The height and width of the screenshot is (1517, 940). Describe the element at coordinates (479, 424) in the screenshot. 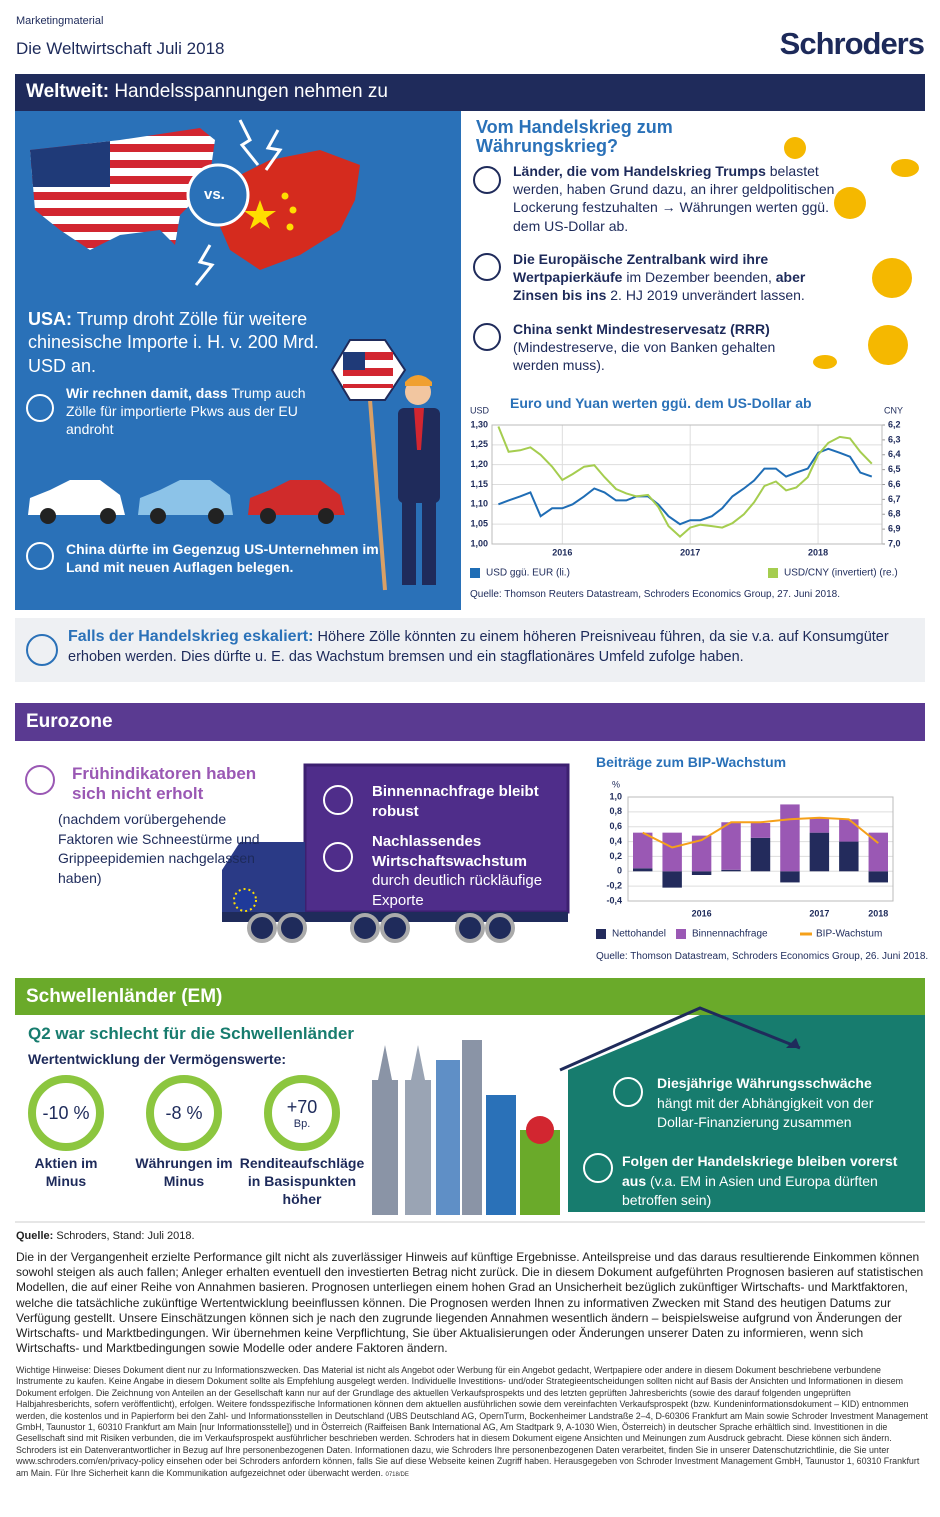

I see `y-tick-label: 1,30` at that location.